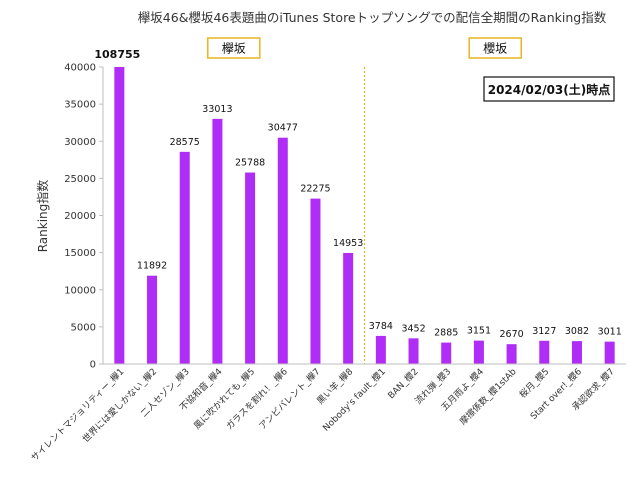 The image size is (640, 488). What do you see at coordinates (610, 332) in the screenshot?
I see `value-label: 3011` at bounding box center [610, 332].